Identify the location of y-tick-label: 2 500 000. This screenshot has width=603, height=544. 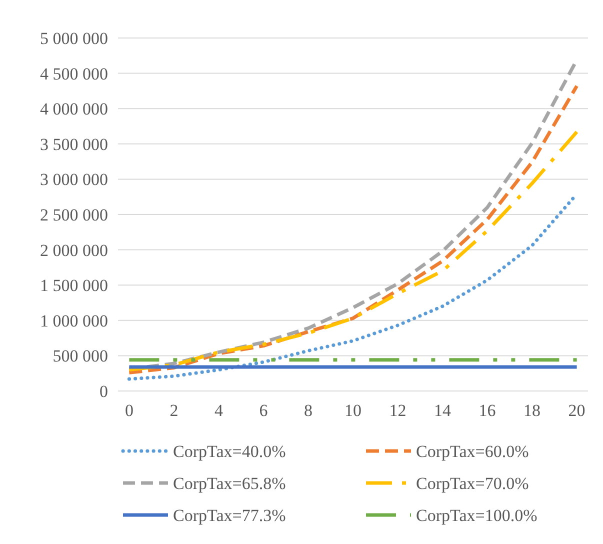
(74, 214).